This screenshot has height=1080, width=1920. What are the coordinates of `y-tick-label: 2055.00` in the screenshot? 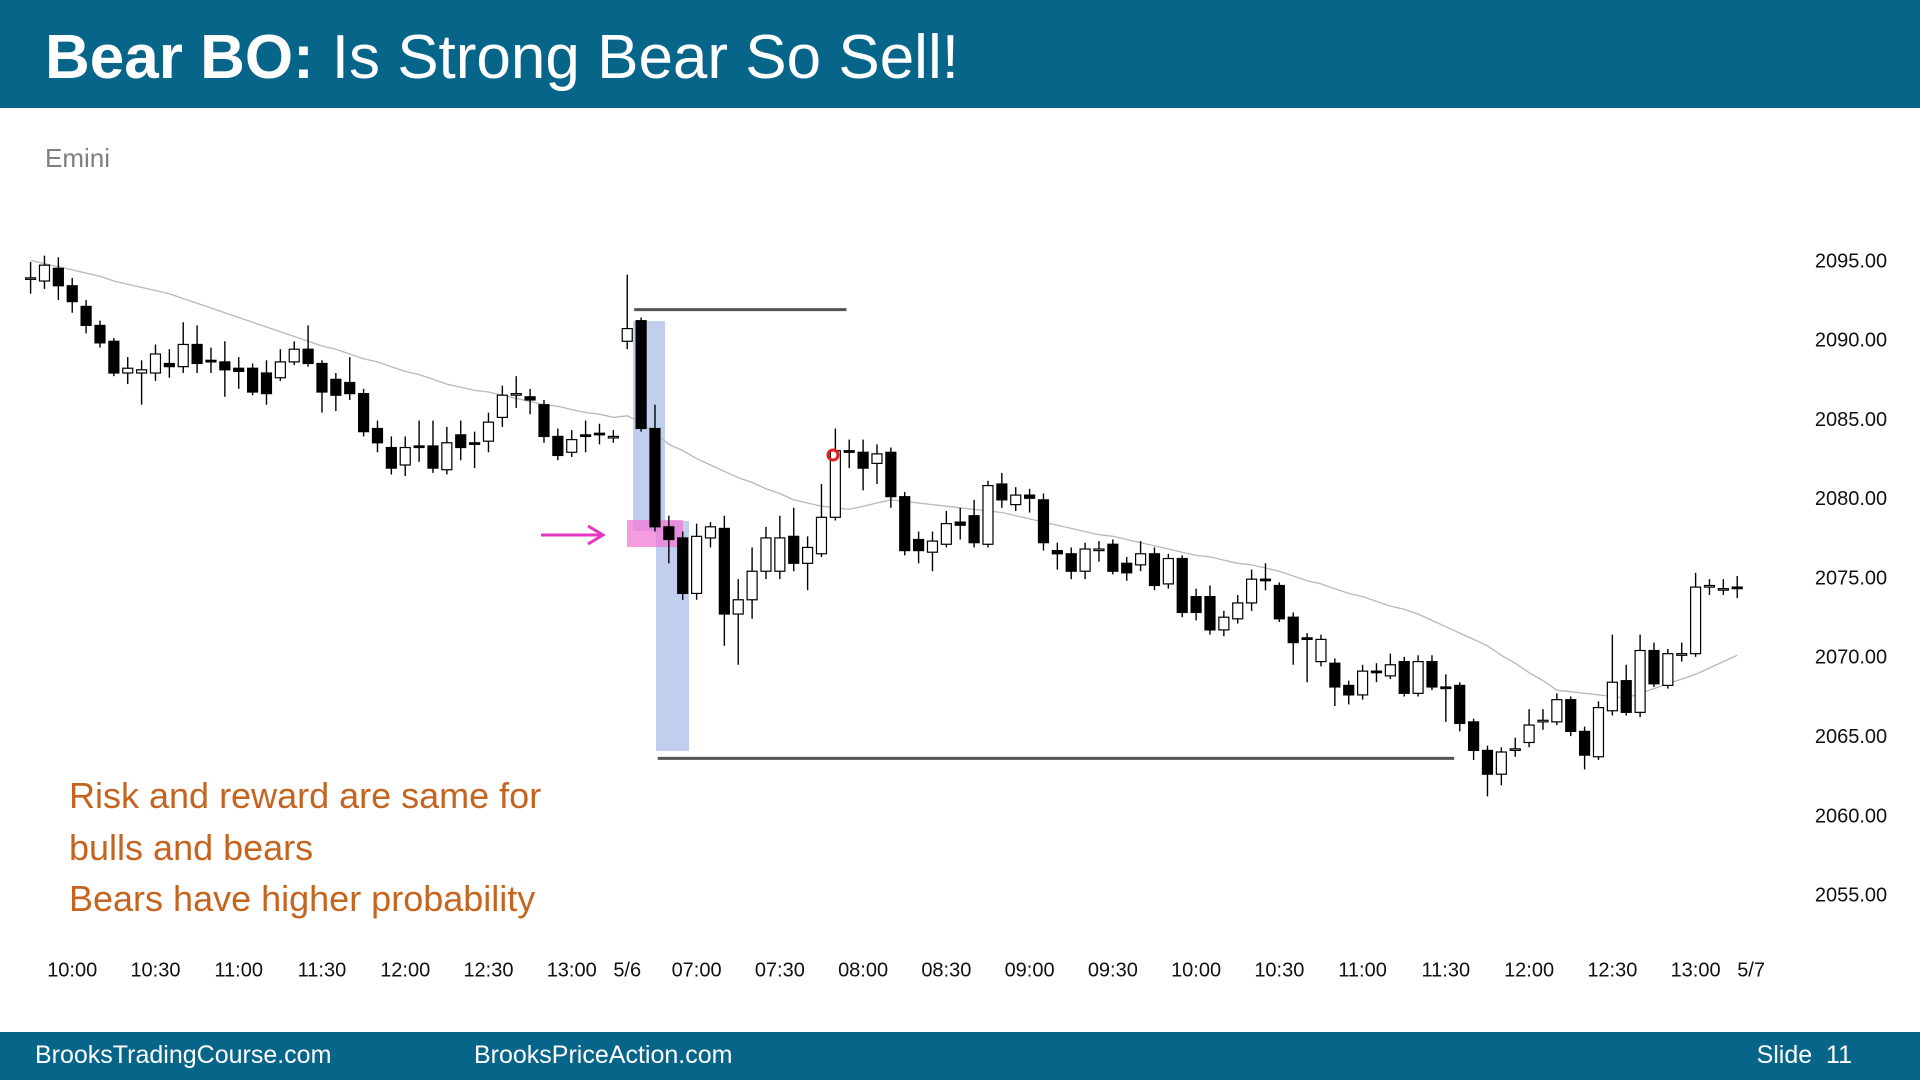 It's located at (1851, 896).